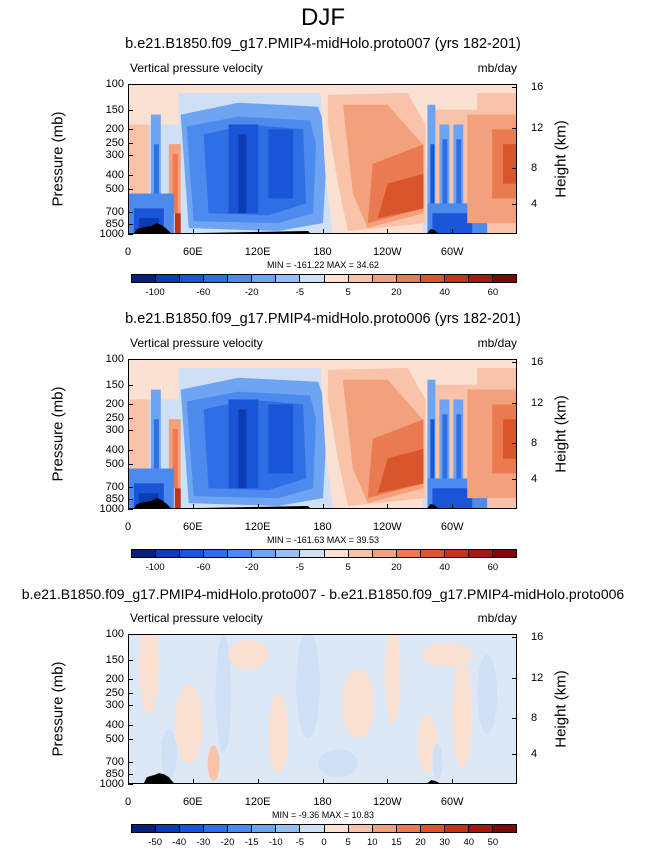 This screenshot has width=646, height=856. I want to click on variable-name: Vertical pressure velocity, so click(196, 68).